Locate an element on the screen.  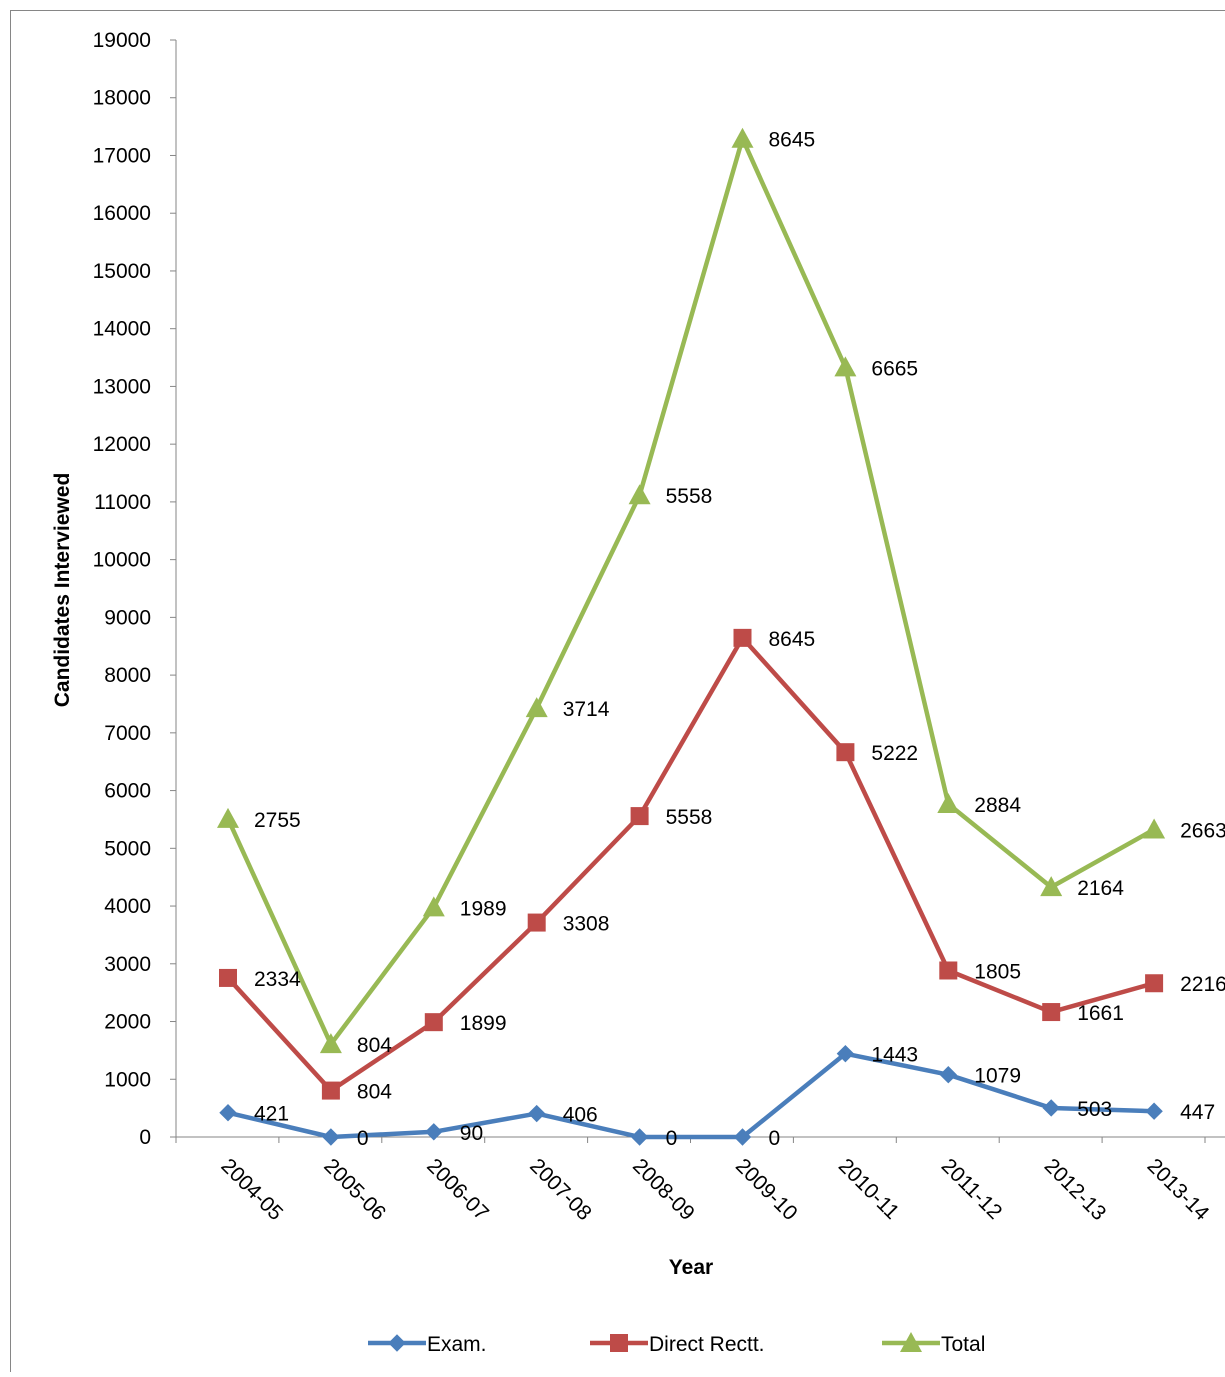
legend-label: Direct Rectt. is located at coordinates (707, 1344).